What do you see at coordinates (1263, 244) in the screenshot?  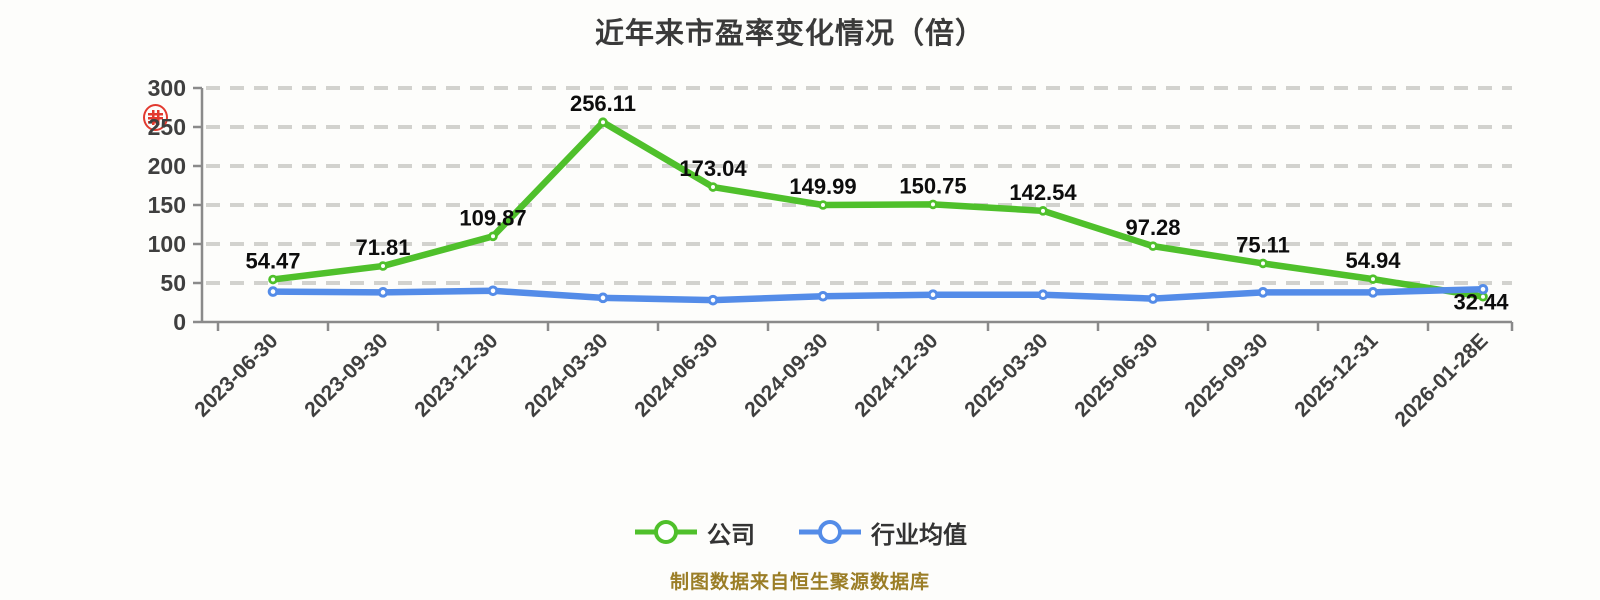 I see `company-data-label: 75.11` at bounding box center [1263, 244].